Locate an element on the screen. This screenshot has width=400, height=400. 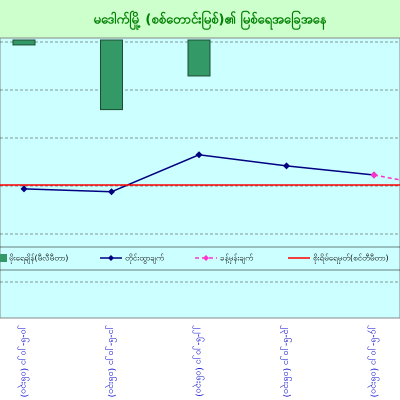
legend-swatch is located at coordinates (3, 258).